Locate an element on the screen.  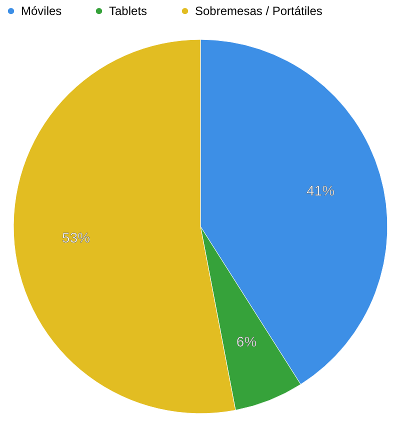
data-label: 53% is located at coordinates (76, 237).